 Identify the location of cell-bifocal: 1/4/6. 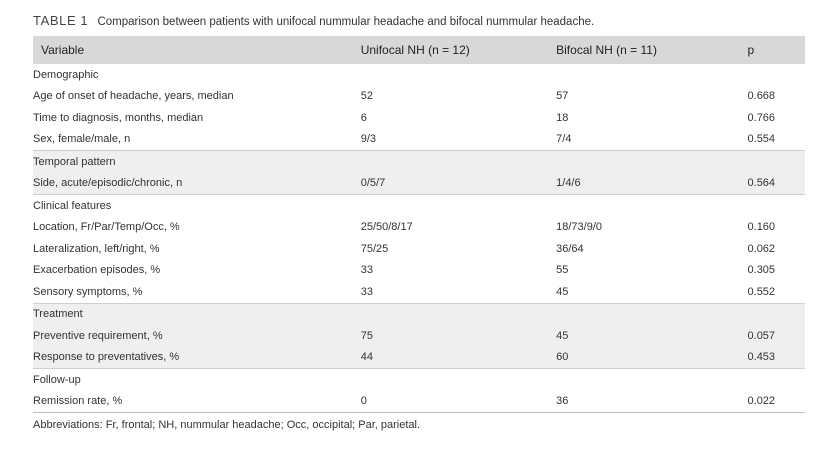
(652, 183).